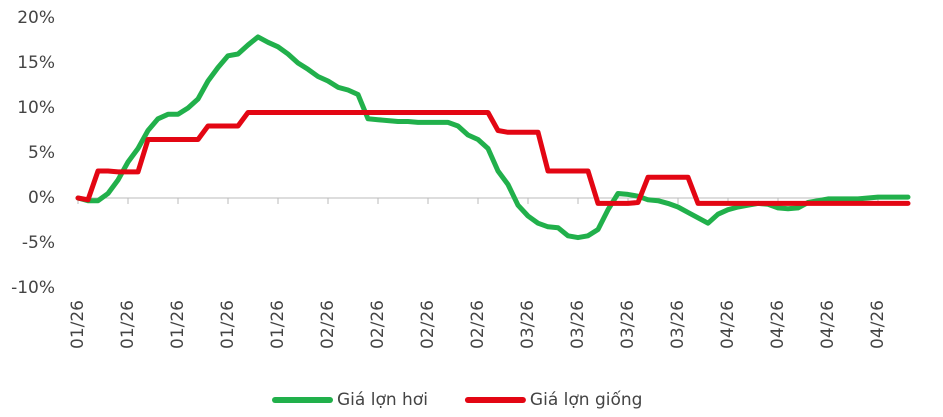 The image size is (943, 417). I want to click on y-tick-label: 20%, so click(36, 18).